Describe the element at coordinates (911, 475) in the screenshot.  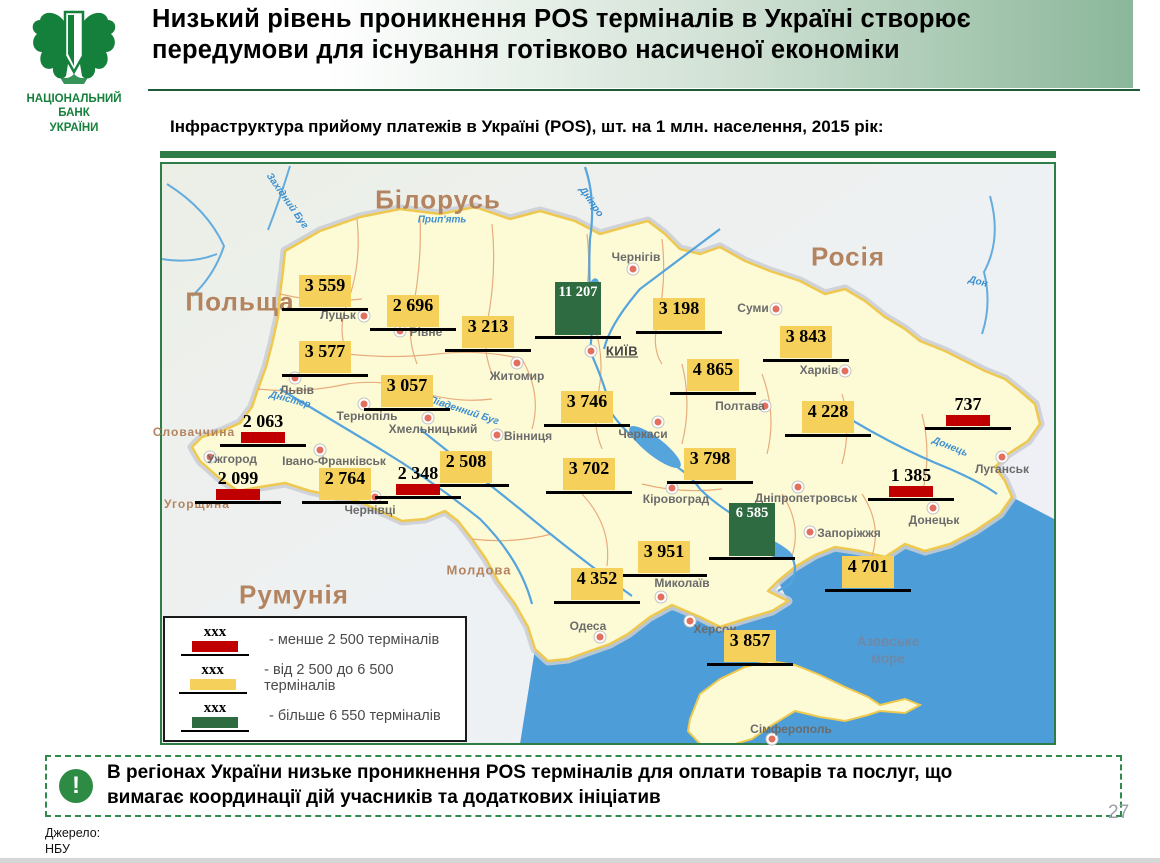
I see `region-value: 1 385` at that location.